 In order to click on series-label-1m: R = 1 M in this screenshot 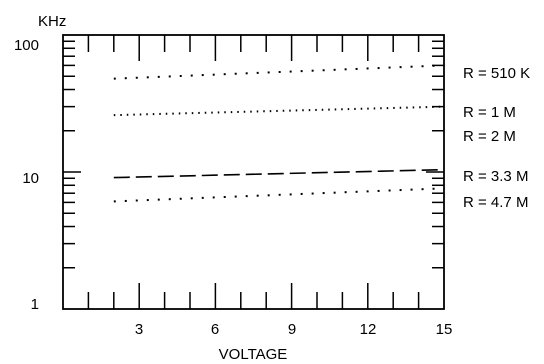, I will do `click(489, 112)`.